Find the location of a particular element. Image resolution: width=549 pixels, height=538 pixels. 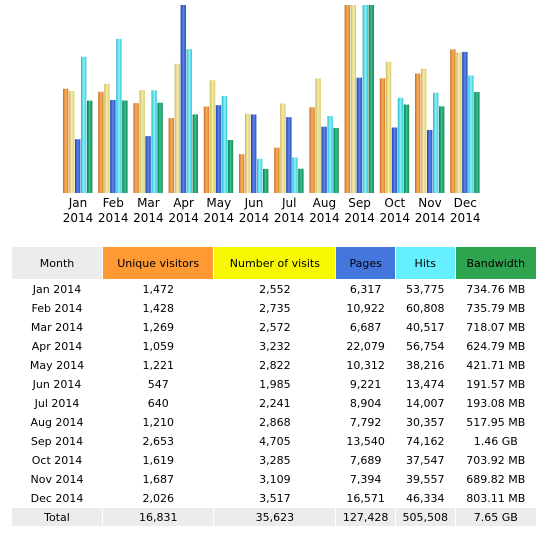

bar-number-of-visits-aug-2014 is located at coordinates (318, 135).